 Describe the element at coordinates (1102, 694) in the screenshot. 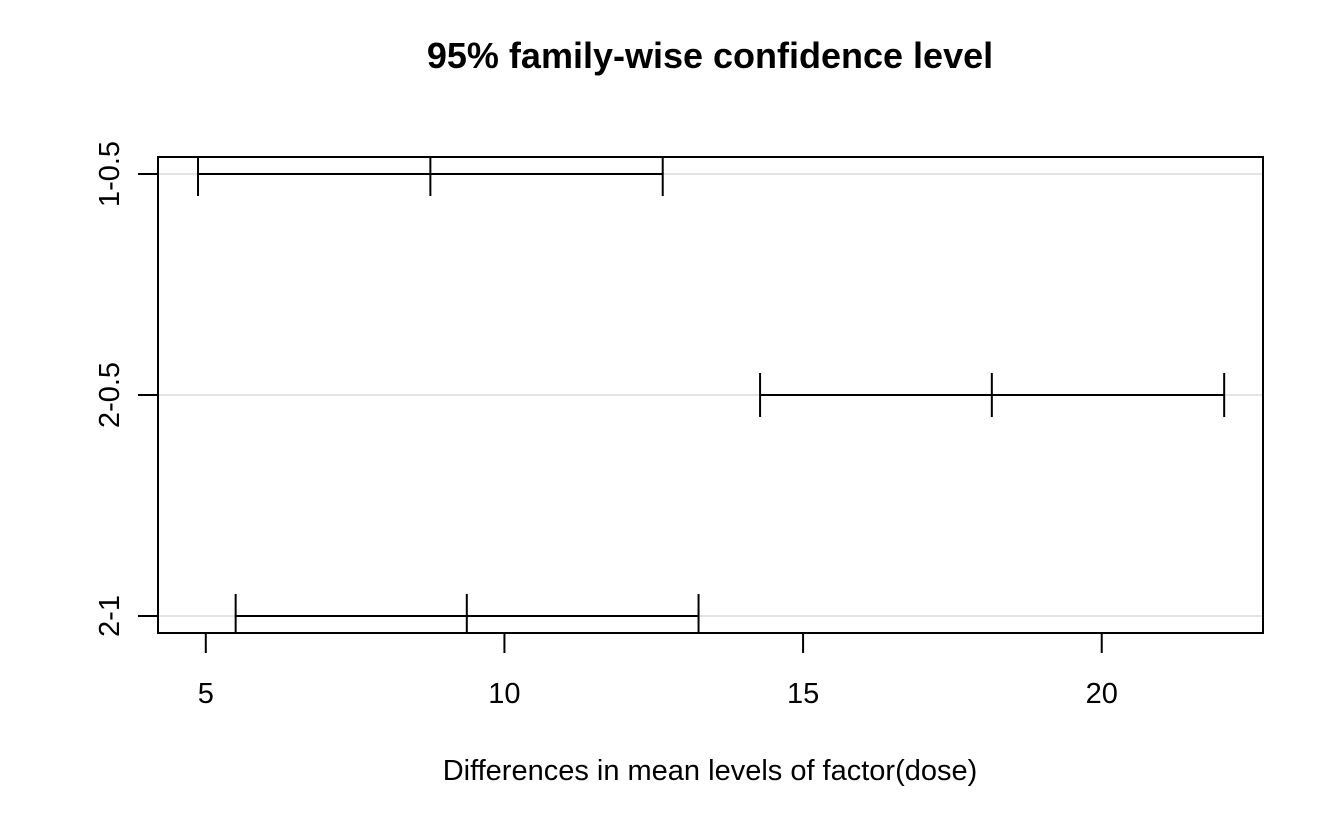

I see `x-tick-label-20: 20` at that location.